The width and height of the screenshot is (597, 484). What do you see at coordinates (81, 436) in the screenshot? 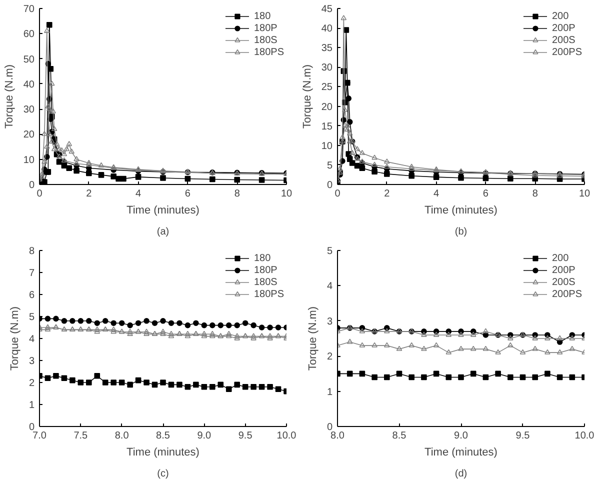
I see `x-tick-label: 7.5` at bounding box center [81, 436].